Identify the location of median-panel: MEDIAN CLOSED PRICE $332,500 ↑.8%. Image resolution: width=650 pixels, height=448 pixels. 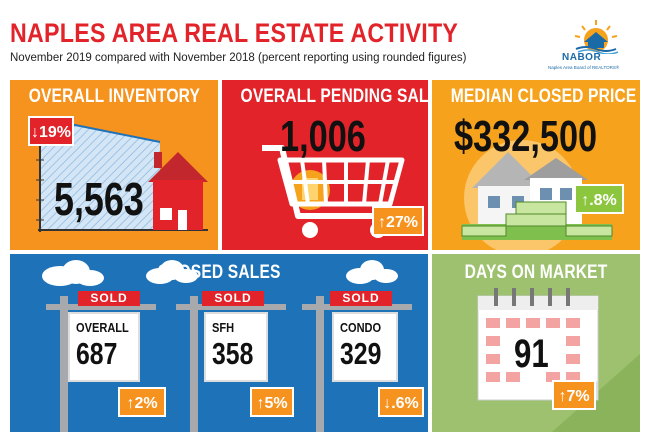
(536, 165).